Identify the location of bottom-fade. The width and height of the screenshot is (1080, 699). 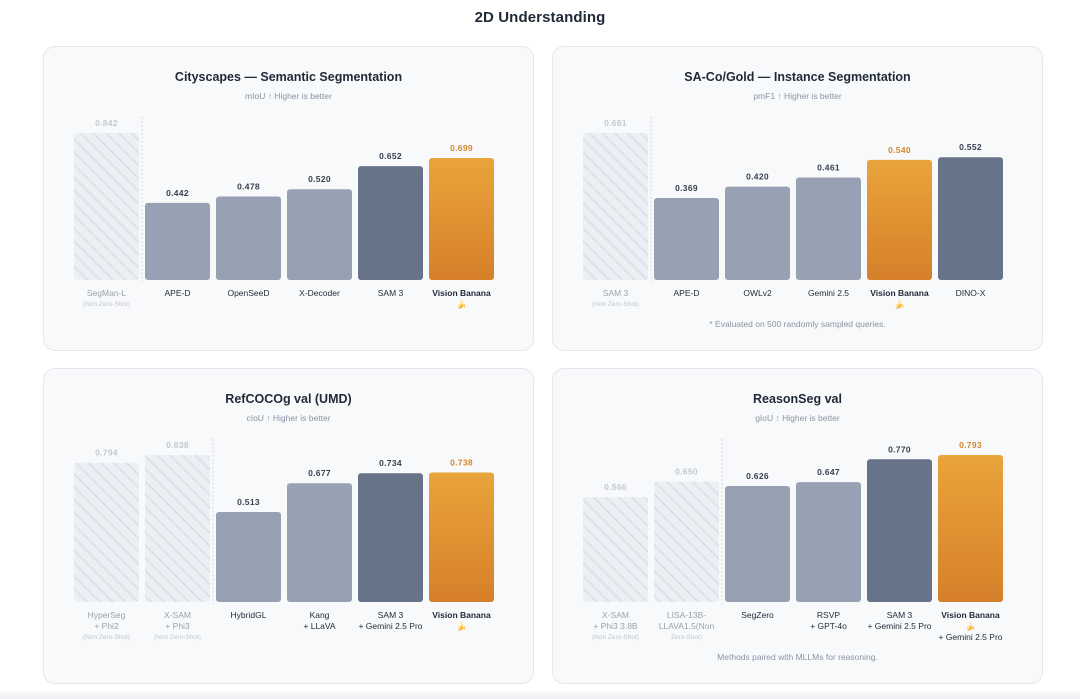
(540, 694).